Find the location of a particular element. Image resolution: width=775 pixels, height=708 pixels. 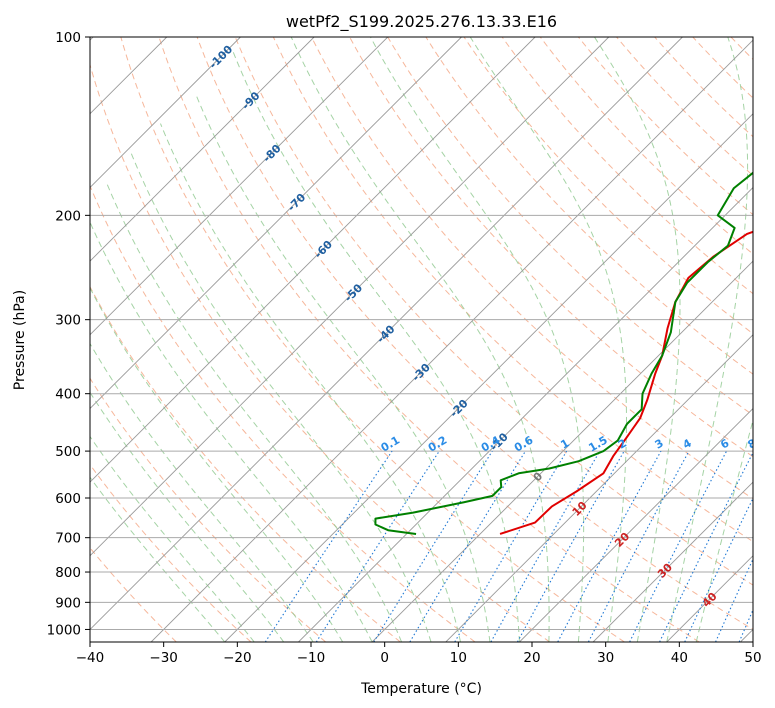

y-tick-label: 400 is located at coordinates (68, 395).